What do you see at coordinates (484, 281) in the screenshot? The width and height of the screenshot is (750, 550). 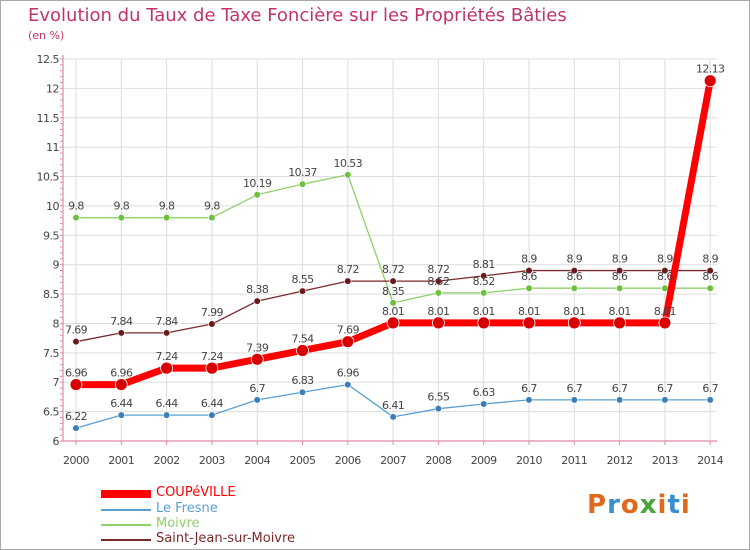 I see `data-label-moivre: 8.52` at bounding box center [484, 281].